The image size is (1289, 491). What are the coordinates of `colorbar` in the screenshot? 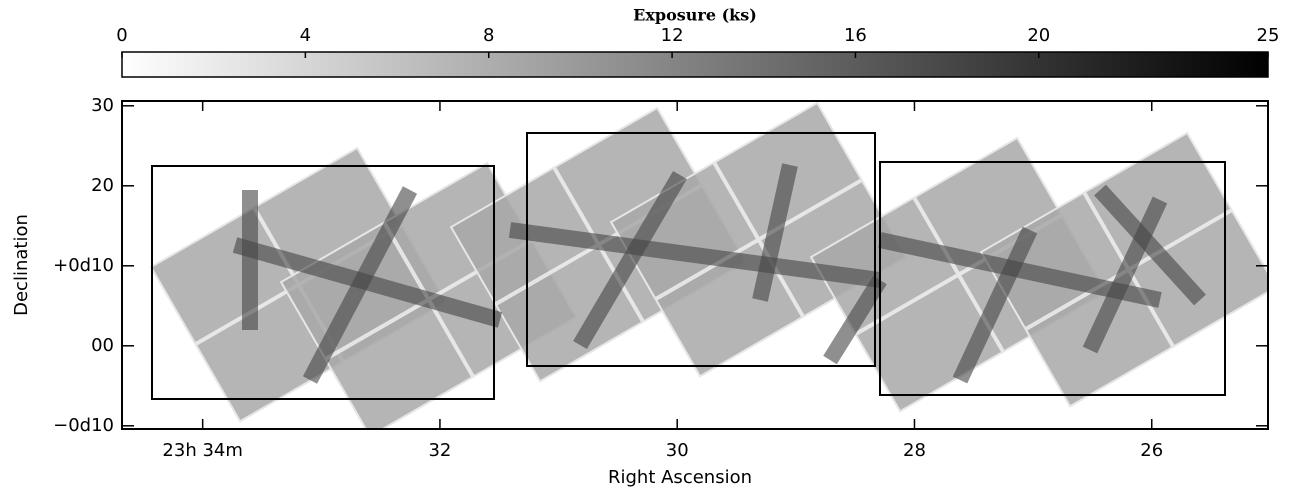 It's located at (695, 64).